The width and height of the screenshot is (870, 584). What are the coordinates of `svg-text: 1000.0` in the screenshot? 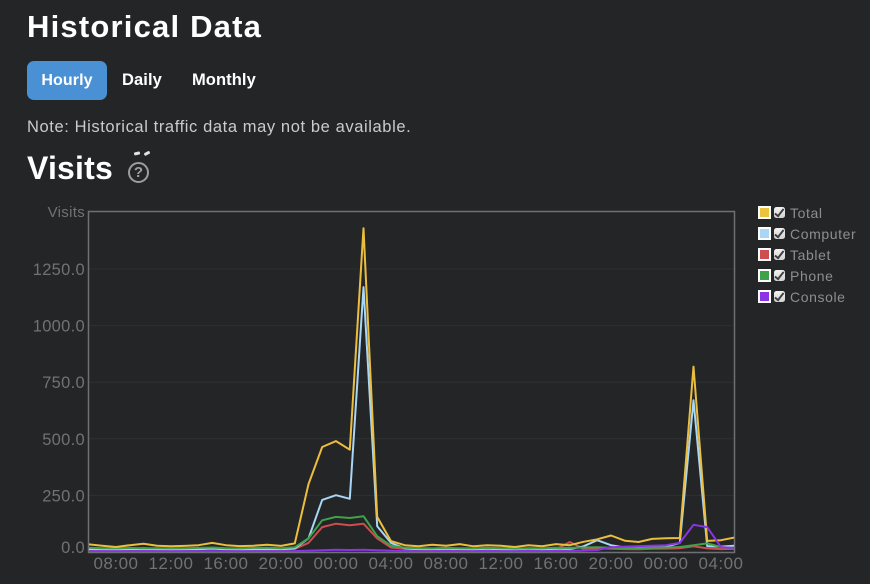 It's located at (59, 327).